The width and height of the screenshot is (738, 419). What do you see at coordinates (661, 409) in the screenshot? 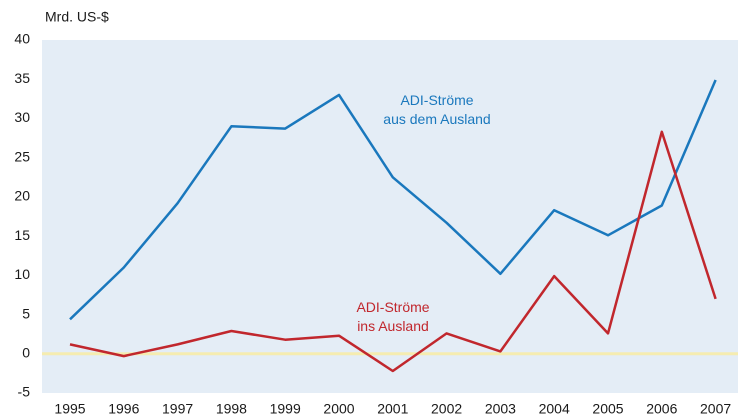
I see `x-tick-label: 2006` at bounding box center [661, 409].